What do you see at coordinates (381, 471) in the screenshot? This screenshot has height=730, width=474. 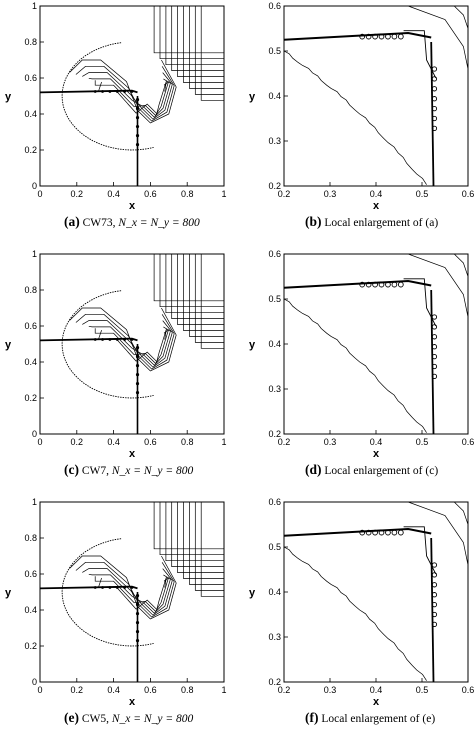 I see `caption-text-d: Local enlargement of (c)` at bounding box center [381, 471].